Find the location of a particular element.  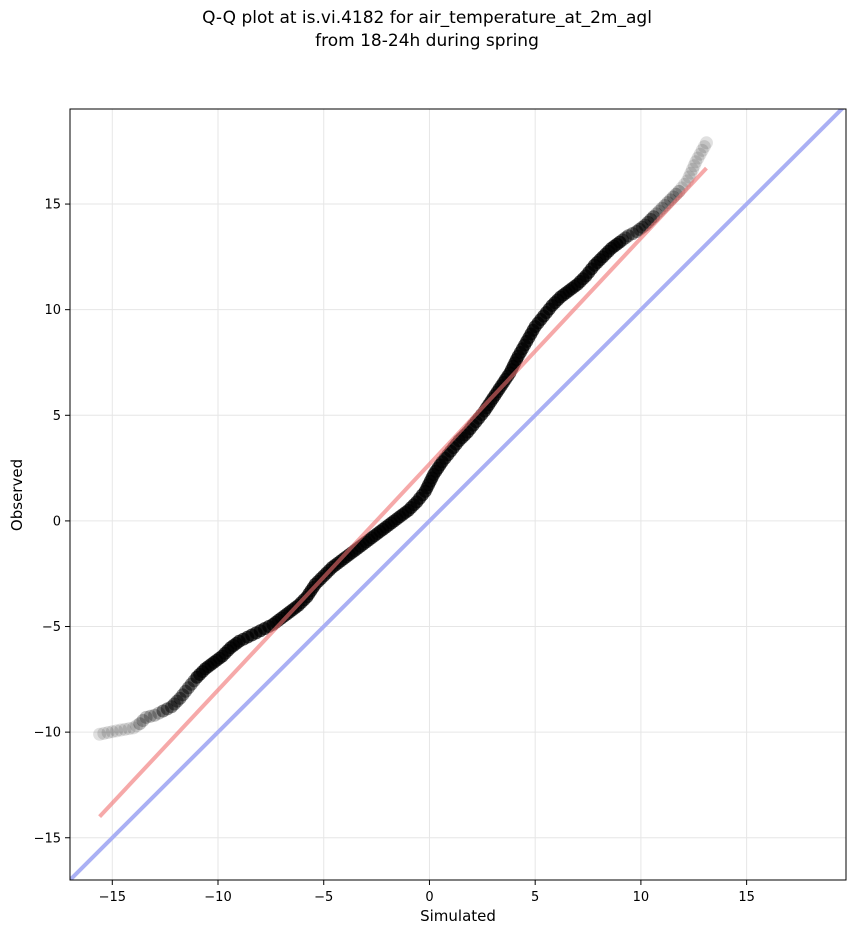

y-axis-ticks: −15 −10 −5 0 5 10 15 is located at coordinates (52, 522).